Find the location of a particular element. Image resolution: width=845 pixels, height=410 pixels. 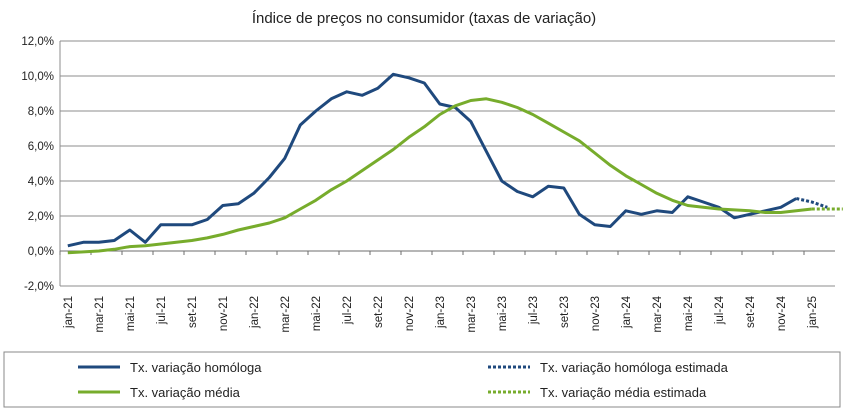

x-tick-label: nov-21 is located at coordinates (224, 313).